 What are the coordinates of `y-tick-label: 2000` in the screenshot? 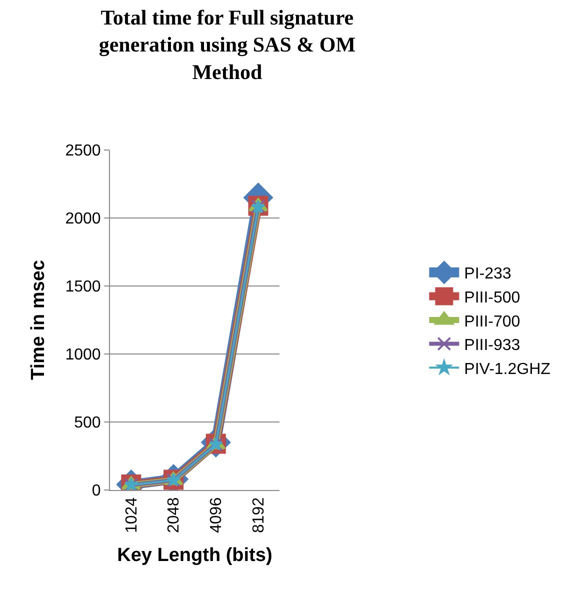 It's located at (83, 219).